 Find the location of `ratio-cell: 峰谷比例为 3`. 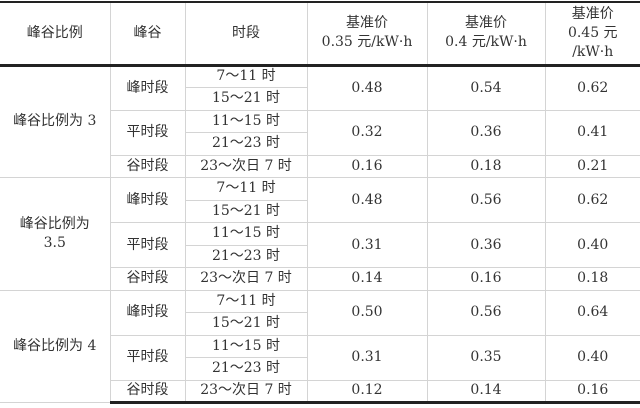

ratio-cell: 峰谷比例为 3 is located at coordinates (55, 121).